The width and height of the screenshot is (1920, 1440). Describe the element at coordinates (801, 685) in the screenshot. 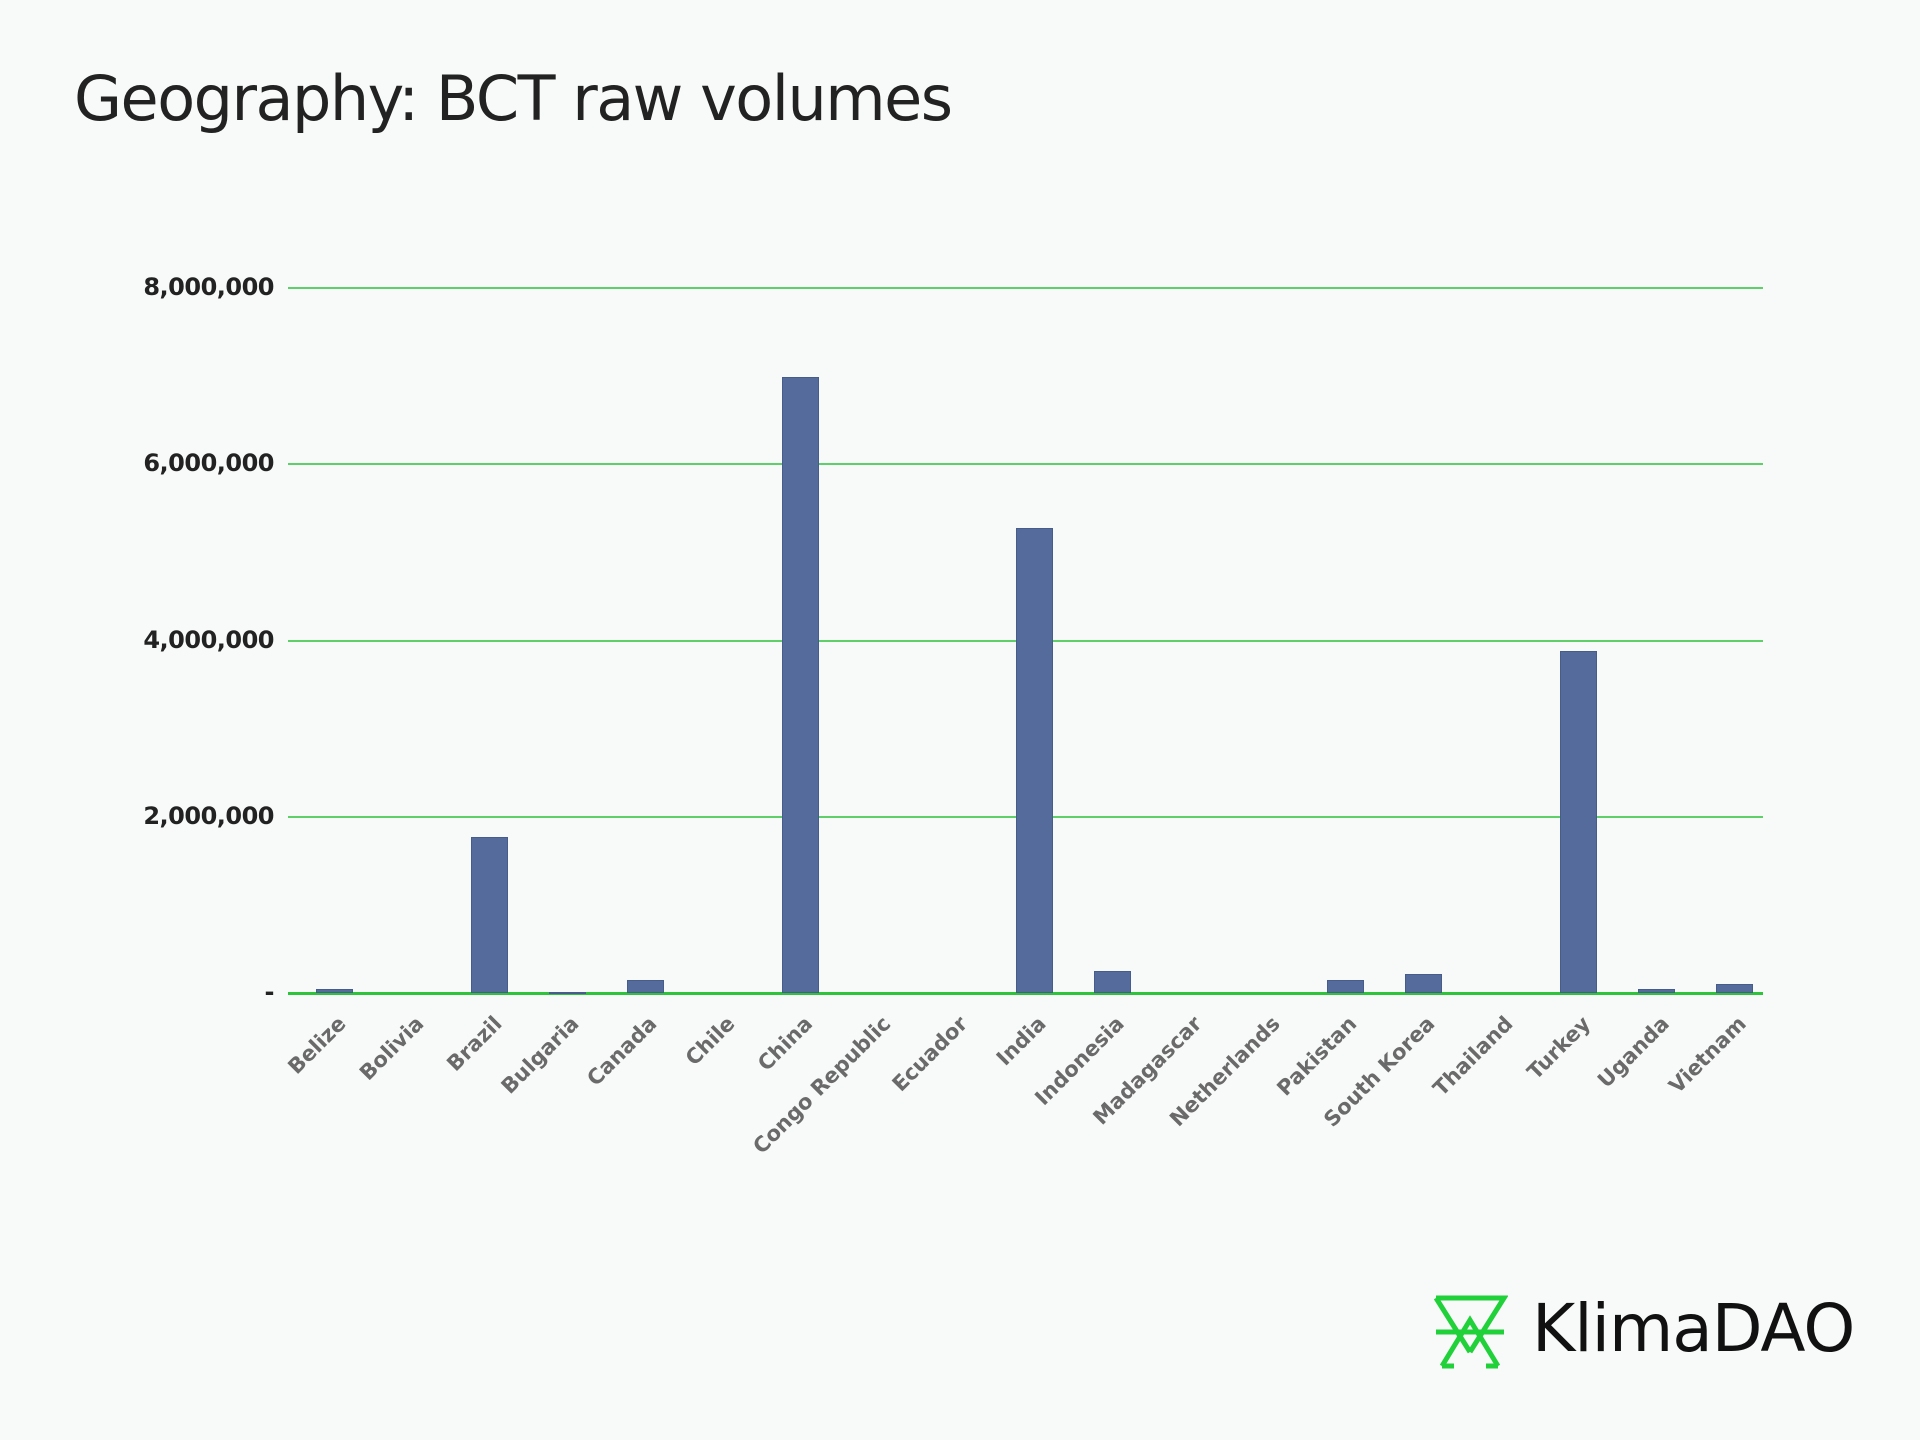

I see `bar-china` at that location.